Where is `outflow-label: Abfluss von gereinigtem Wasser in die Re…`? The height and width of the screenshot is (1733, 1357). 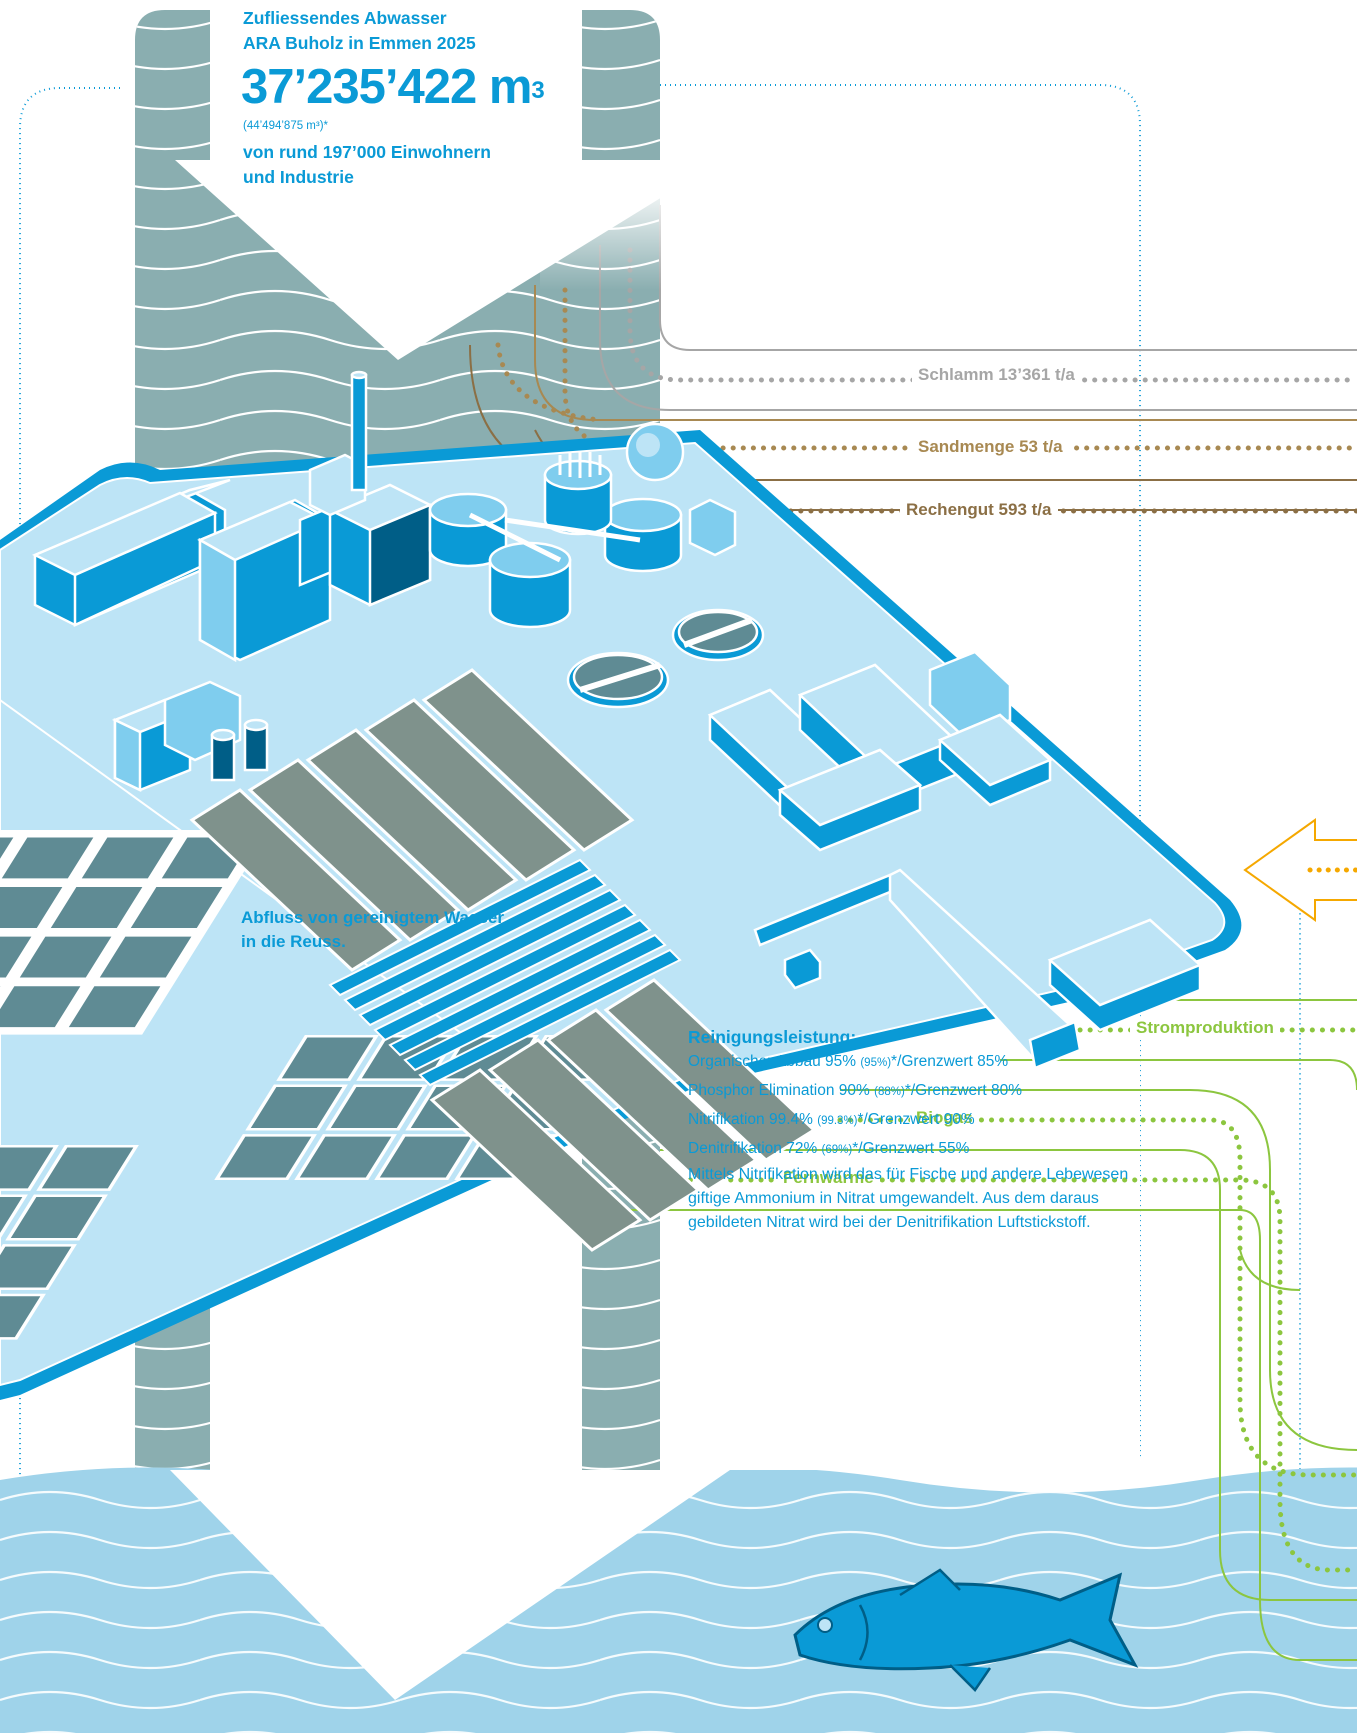
outflow-label: Abfluss von gereinigtem Wasser in die Re… is located at coordinates (372, 929).